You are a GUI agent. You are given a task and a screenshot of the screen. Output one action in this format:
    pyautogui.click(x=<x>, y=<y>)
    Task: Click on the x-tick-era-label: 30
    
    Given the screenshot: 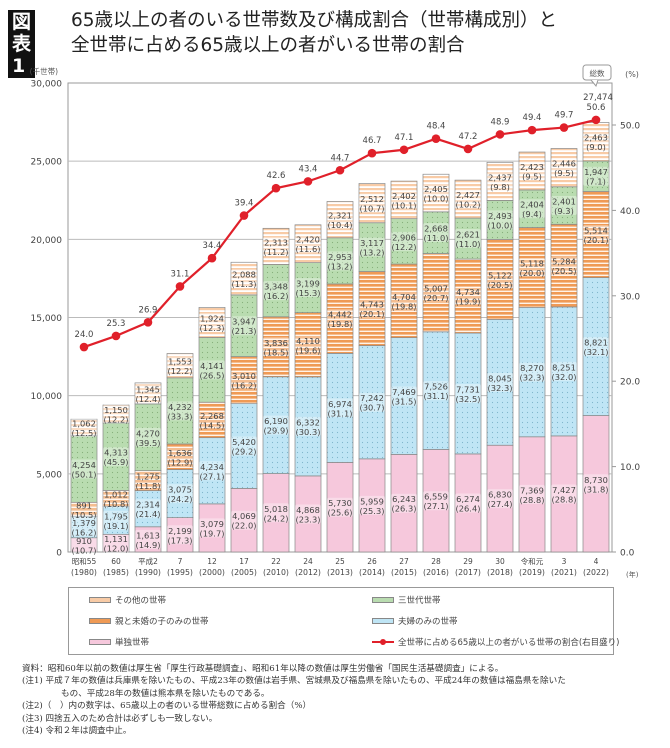 What is the action you would take?
    pyautogui.click(x=500, y=561)
    